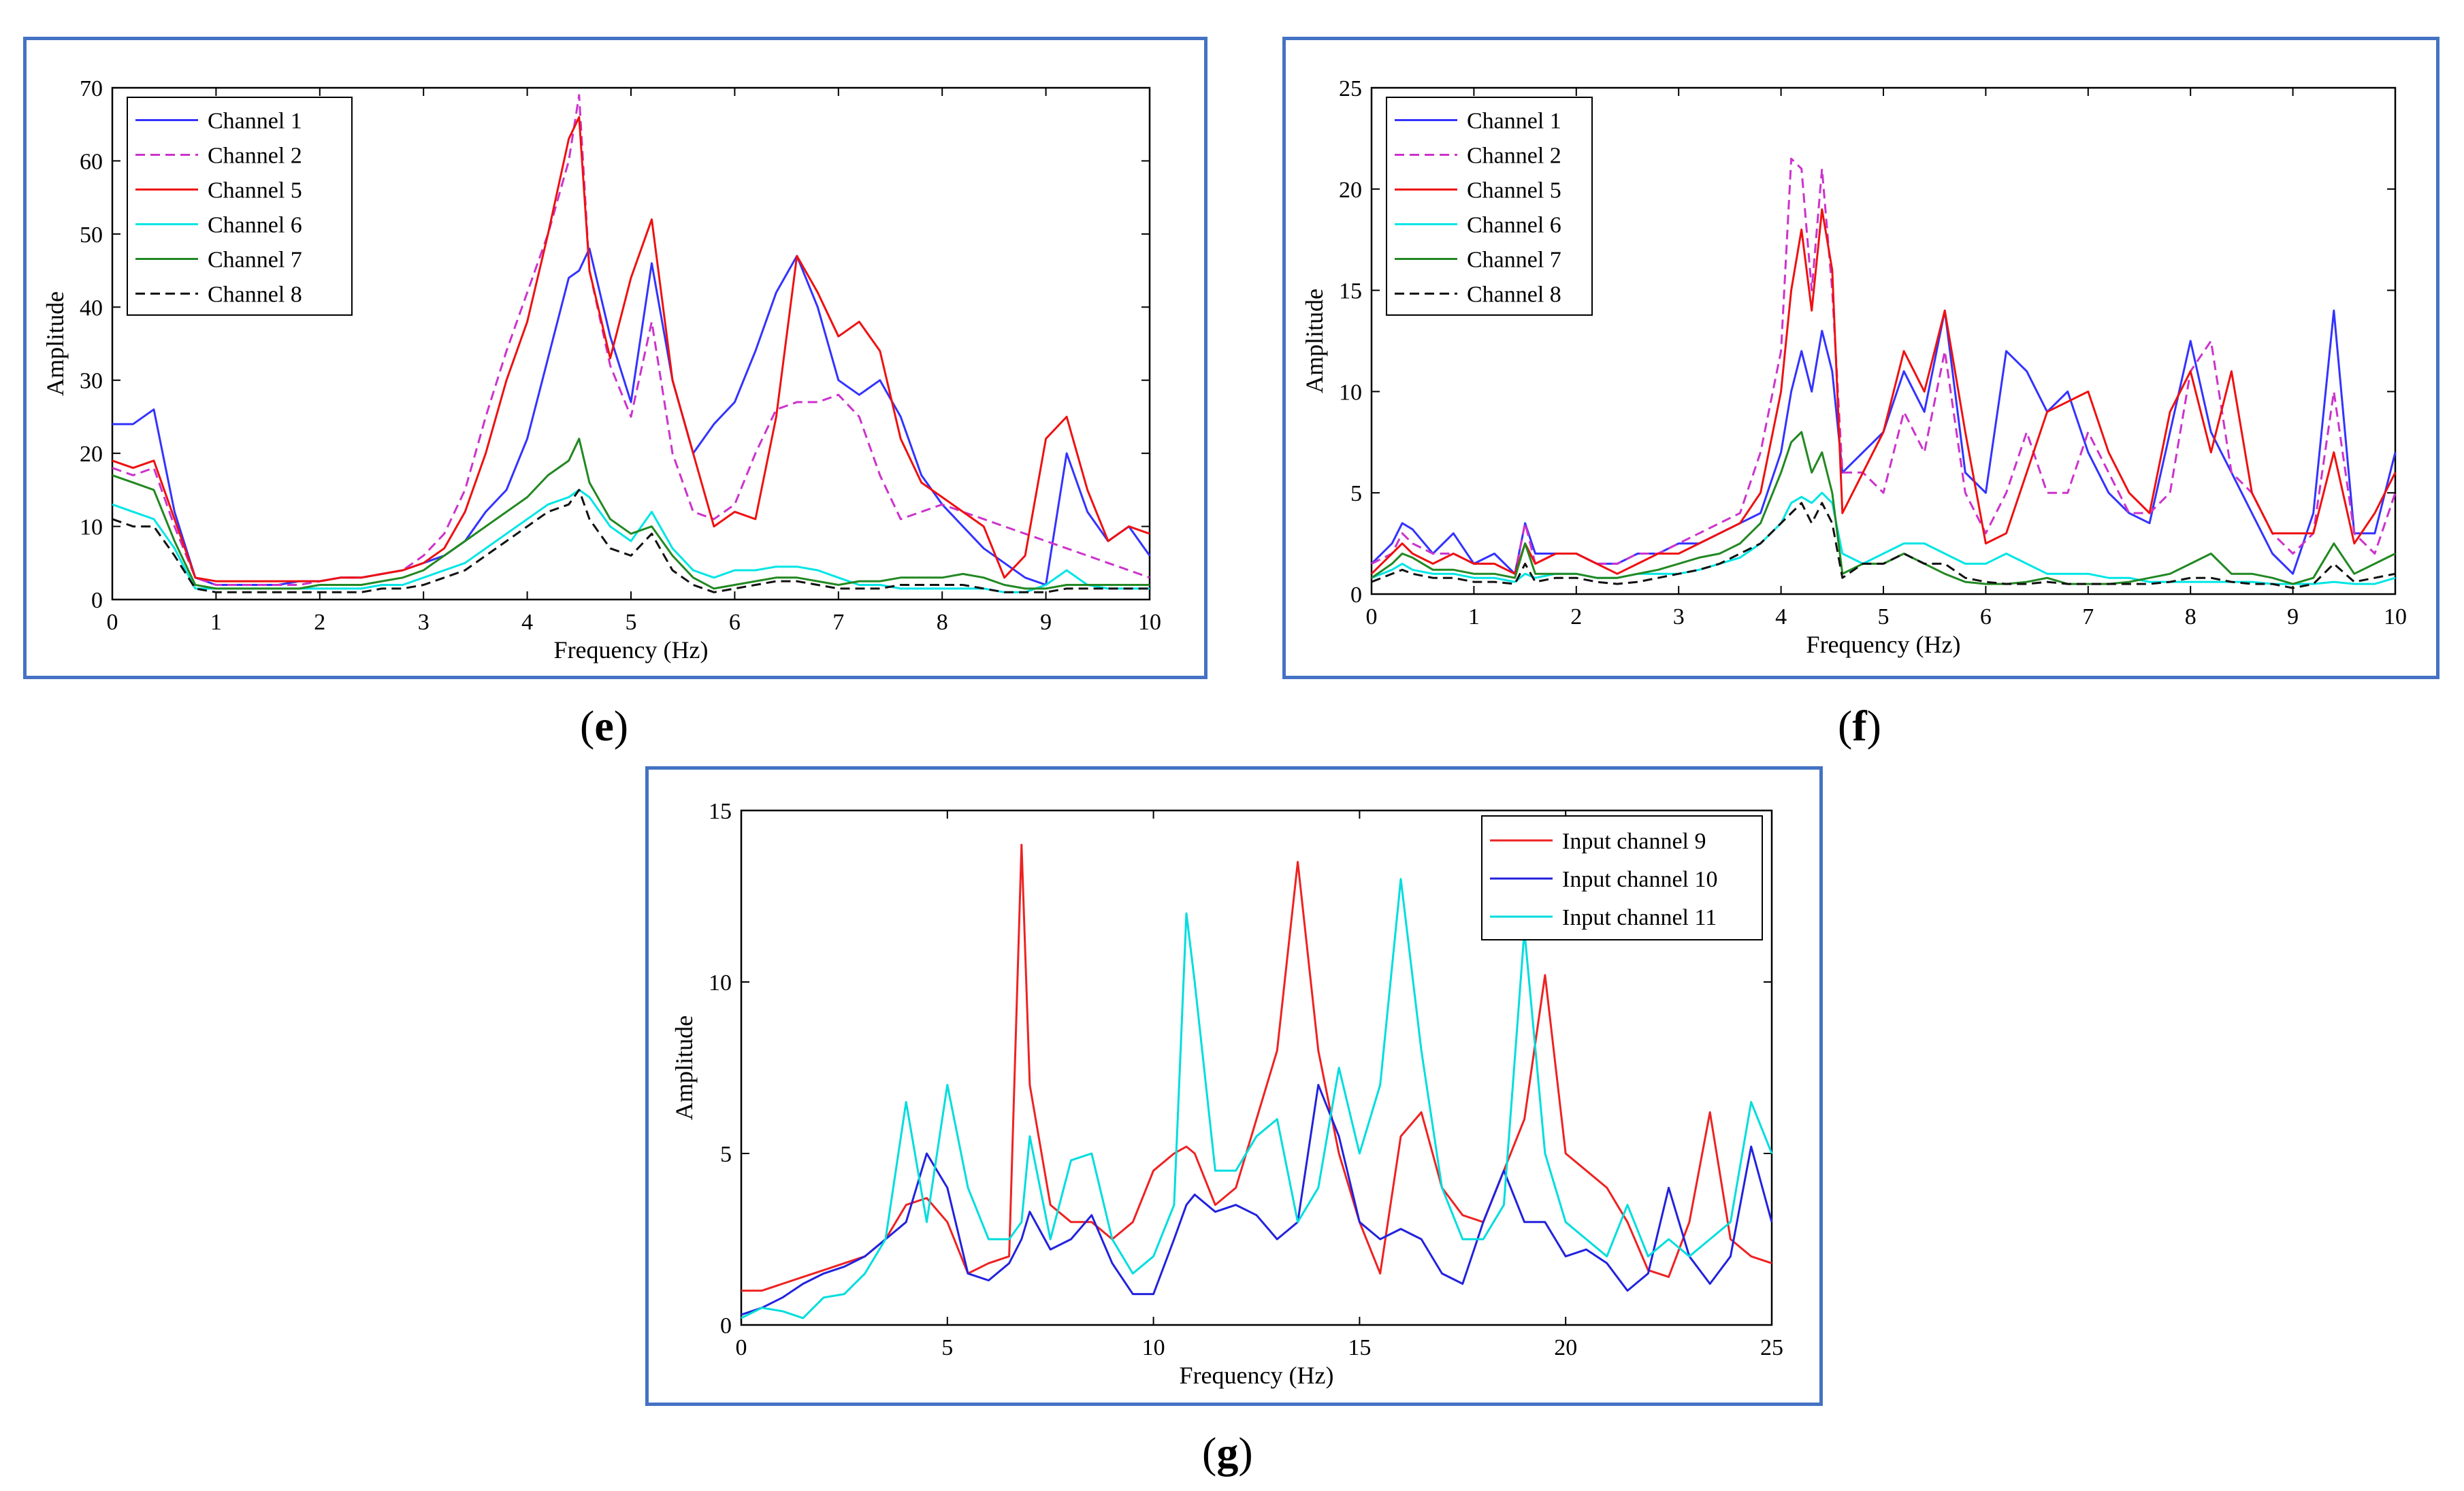 The image size is (2464, 1491). I want to click on caption-e-letter: e, so click(604, 726).